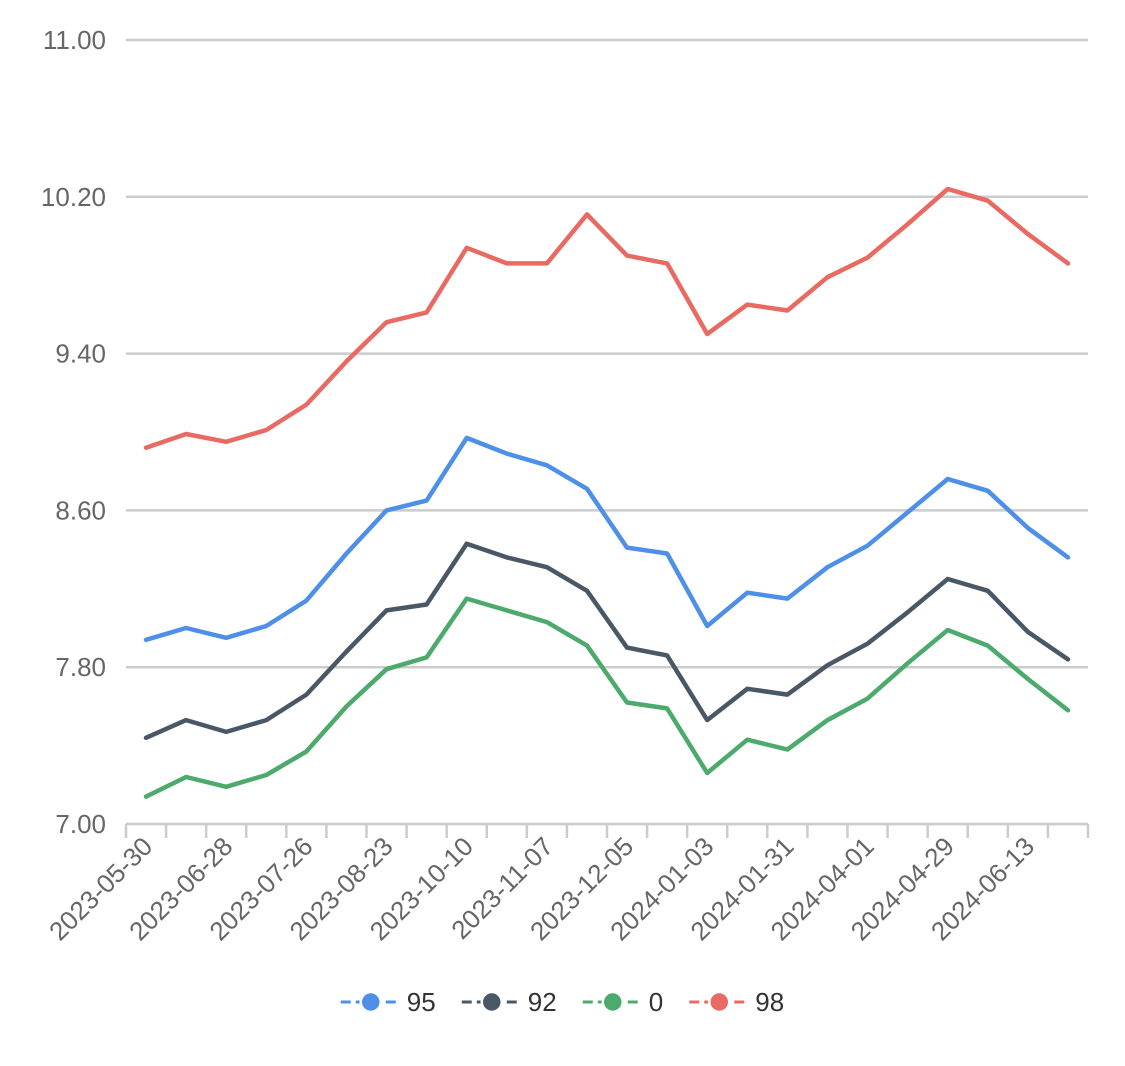 The height and width of the screenshot is (1066, 1125). I want to click on y-axis-ticks: 7.00 7.80 8.60 9.40 10.20 11.00, so click(73, 432).